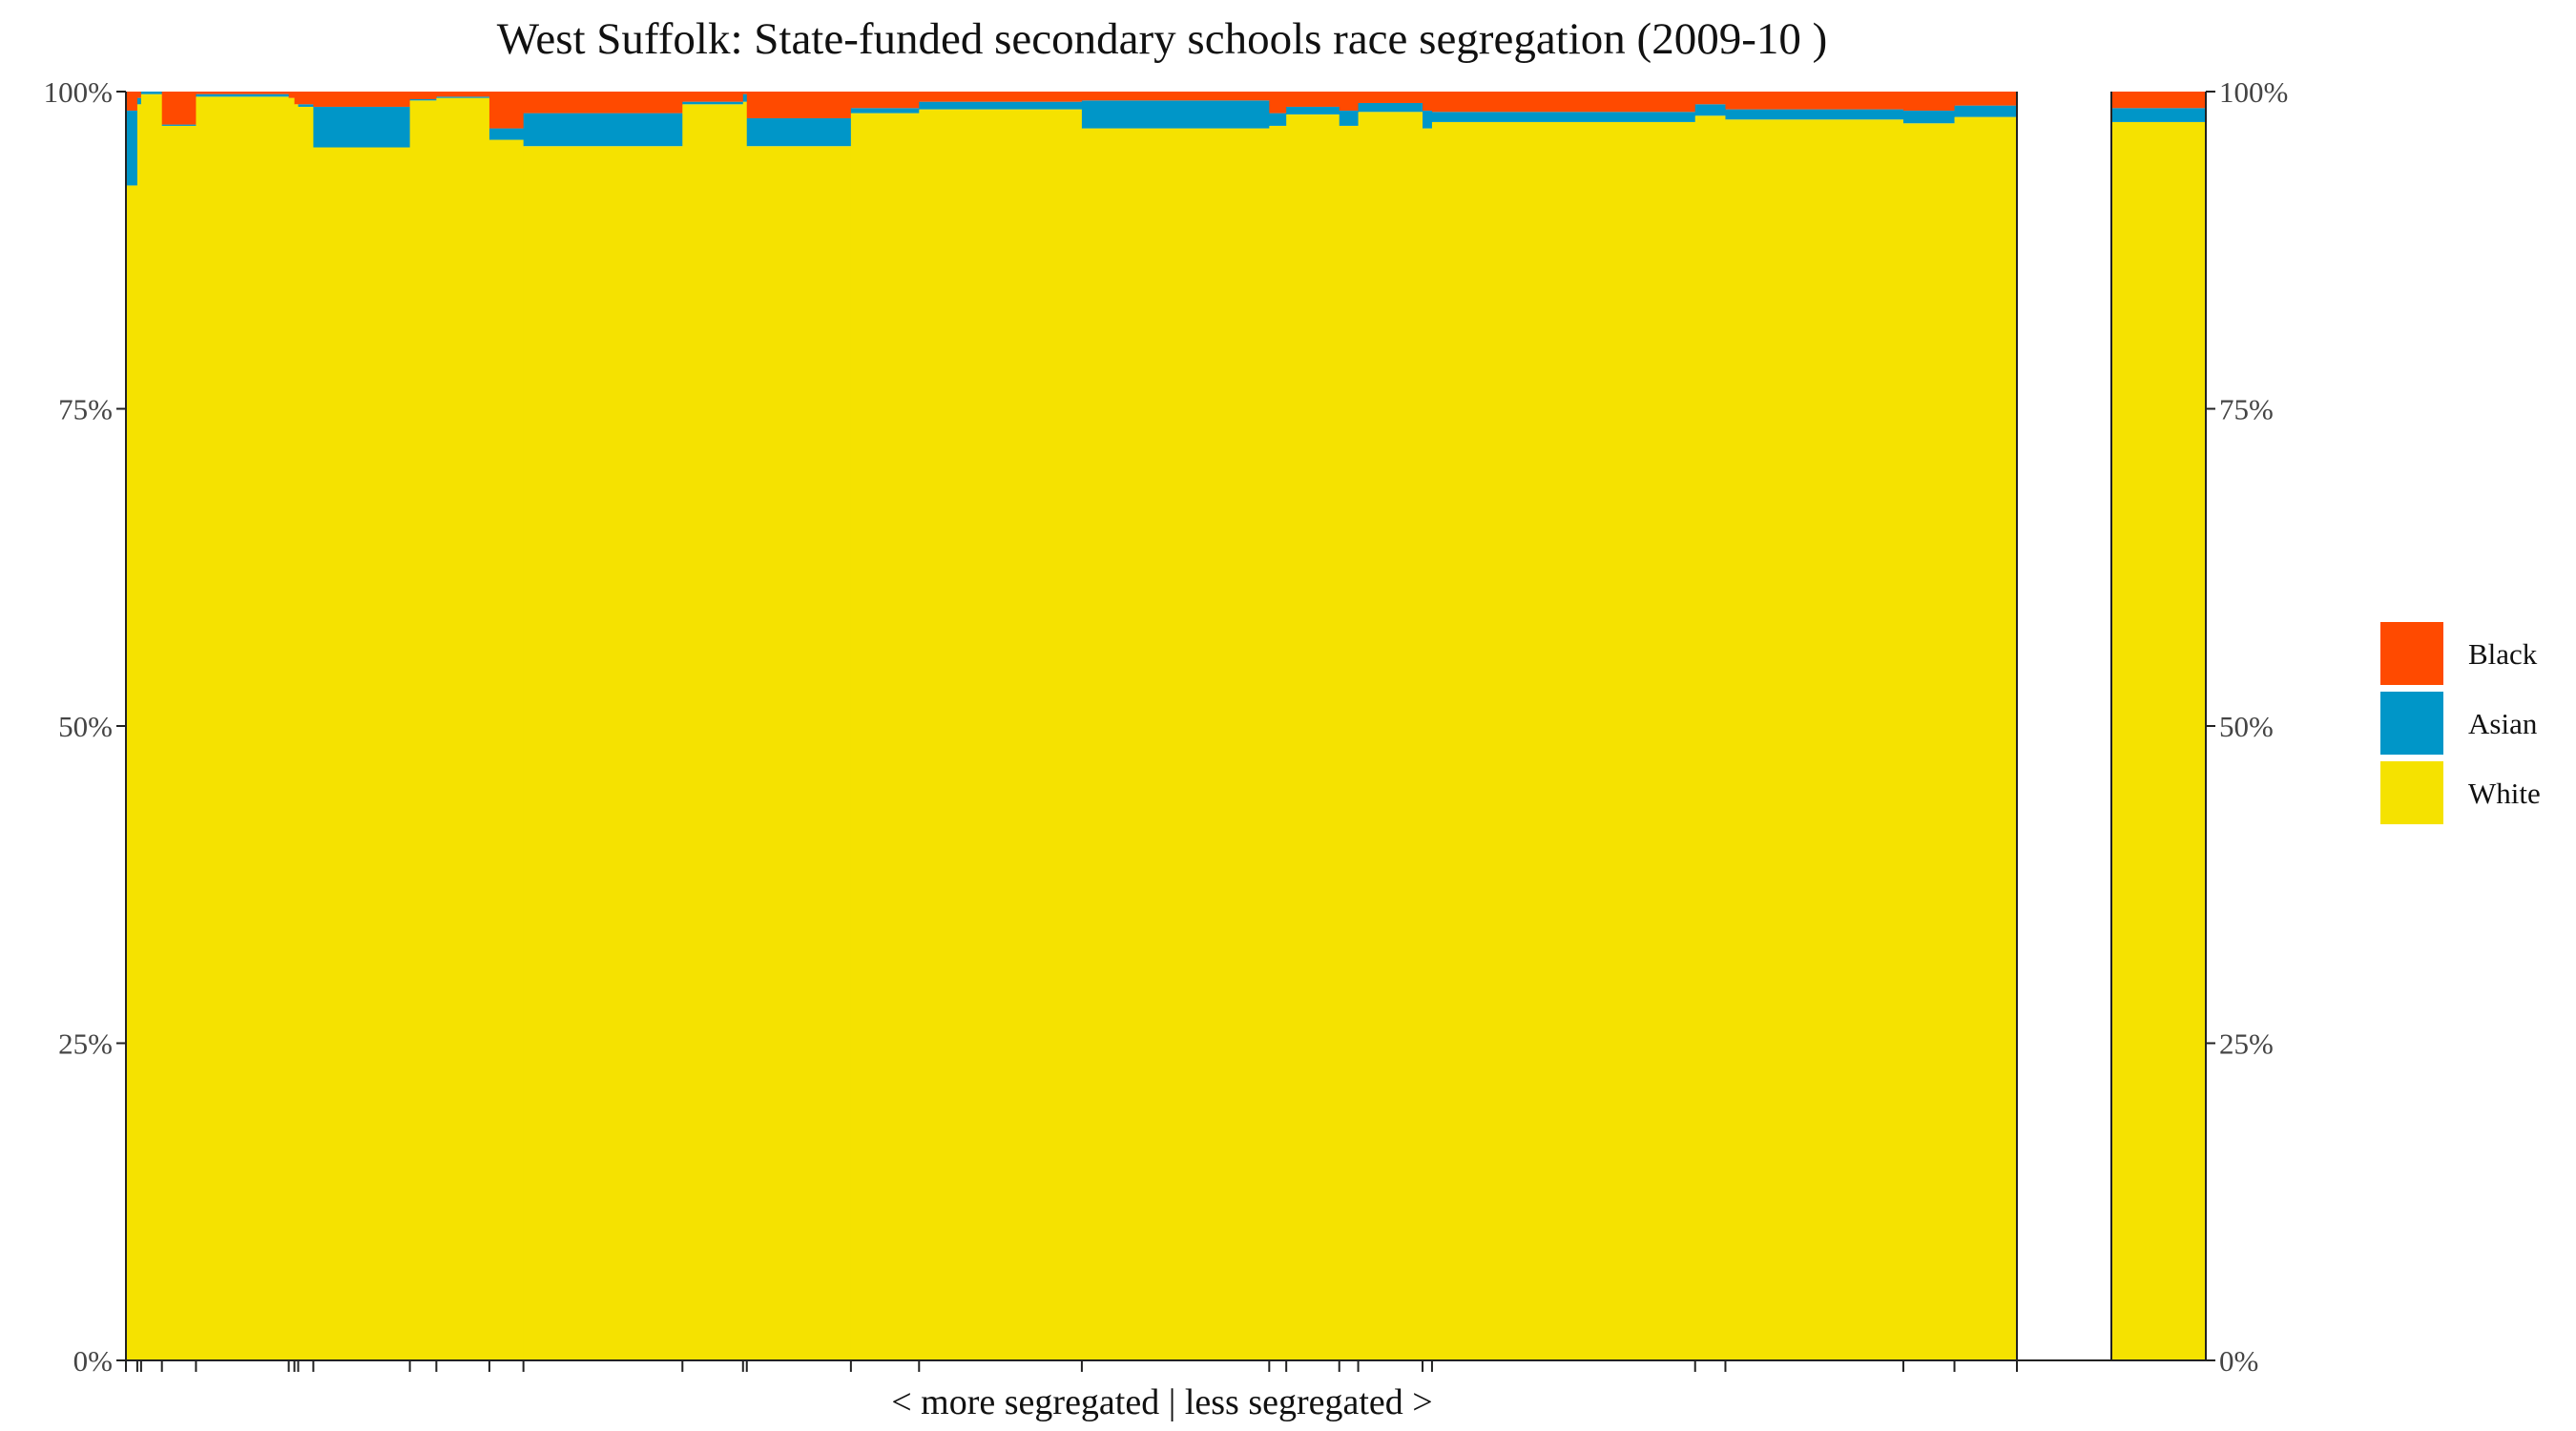  I want to click on legend-label-black: Black, so click(2503, 654).